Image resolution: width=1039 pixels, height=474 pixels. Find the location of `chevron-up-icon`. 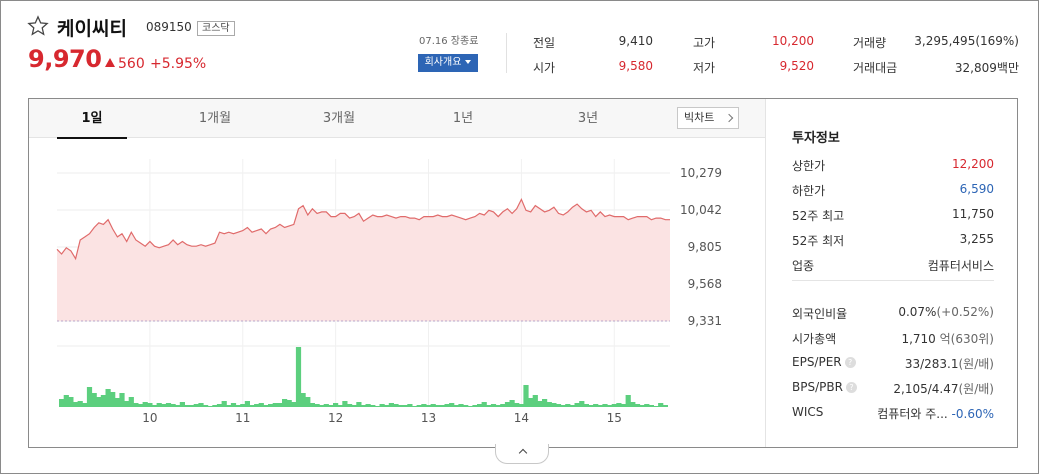

chevron-up-icon is located at coordinates (523, 453).